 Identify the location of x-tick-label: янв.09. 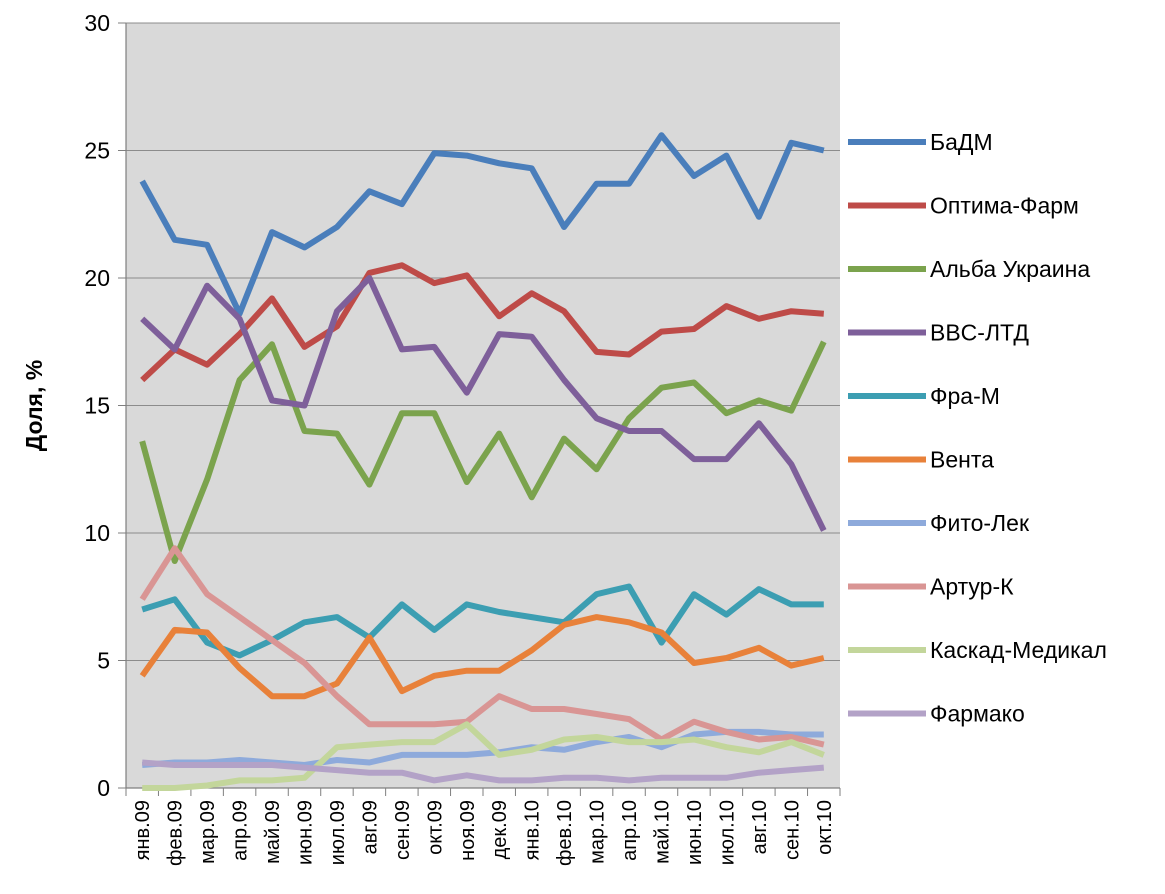
(143, 830).